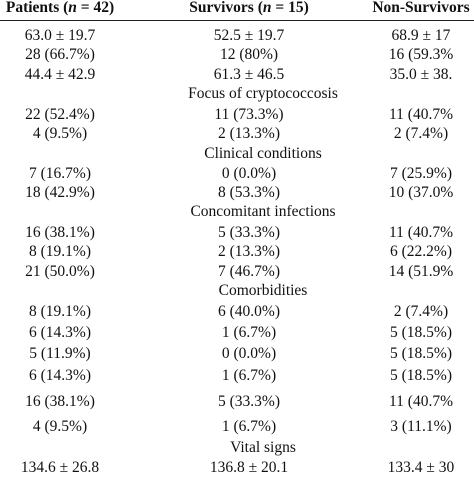  I want to click on section-heading: Concomitant infections, so click(263, 211).